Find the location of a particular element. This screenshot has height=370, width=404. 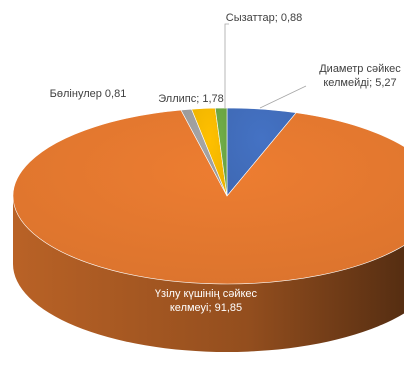

leader-lines is located at coordinates (265, 66).